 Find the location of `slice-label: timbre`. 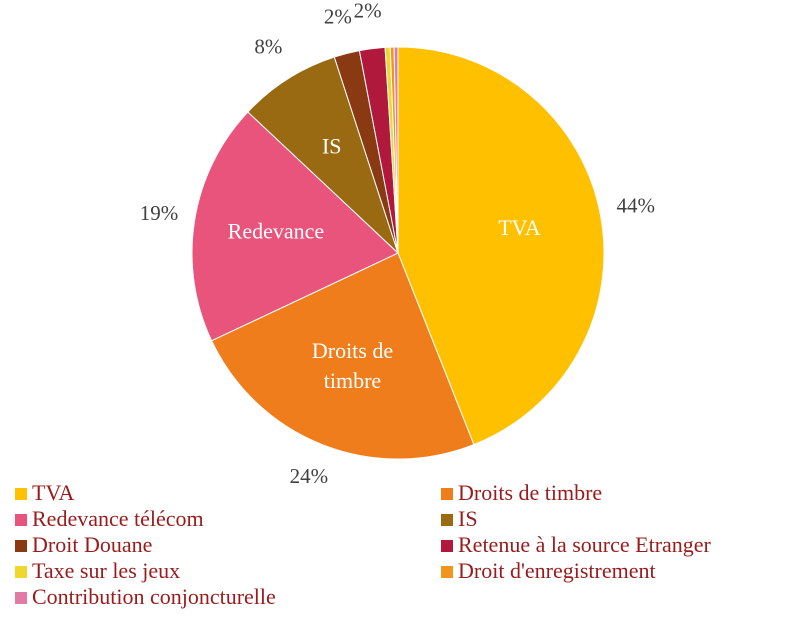

slice-label: timbre is located at coordinates (352, 380).